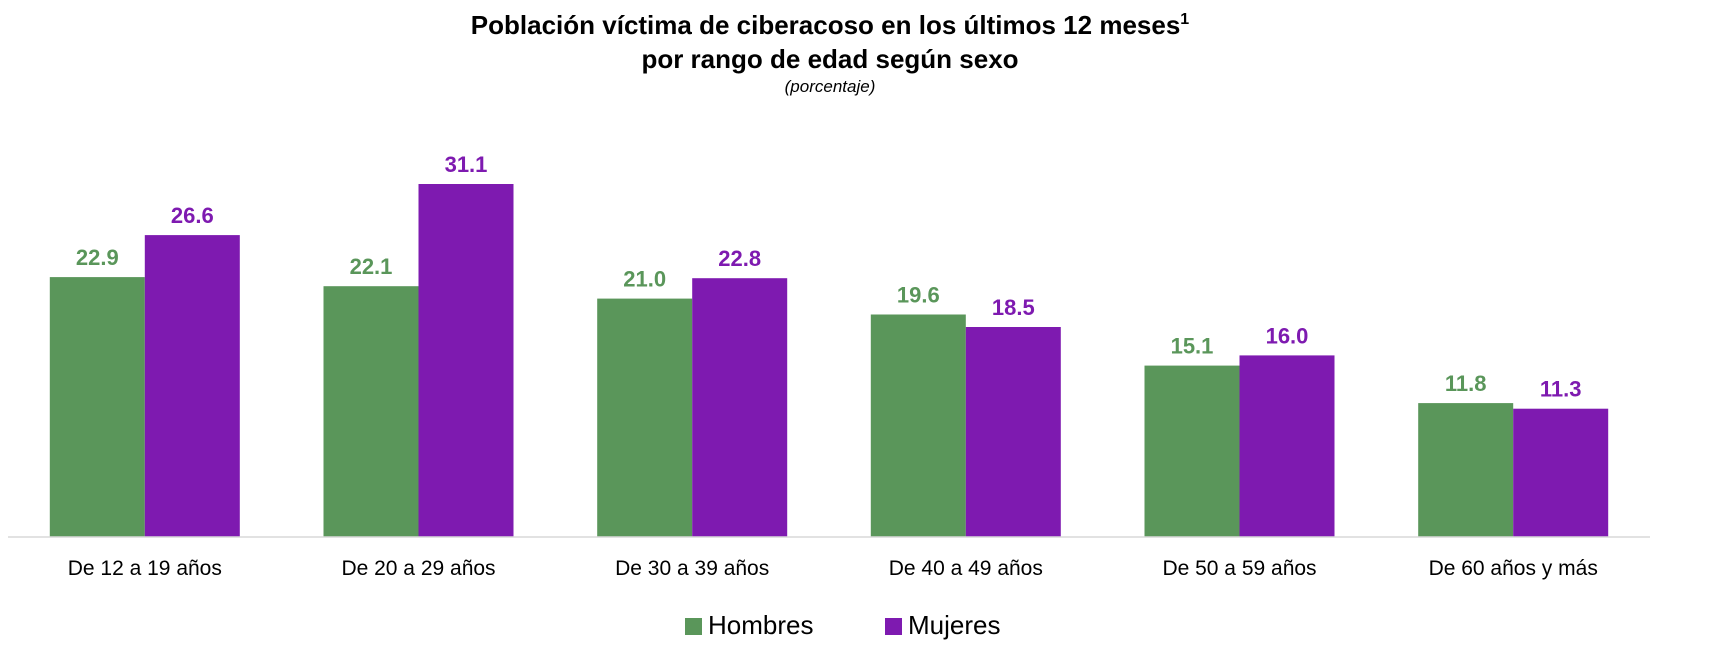 The image size is (1712, 659). Describe the element at coordinates (1513, 568) in the screenshot. I see `category-label-6: De 60 años y más` at that location.